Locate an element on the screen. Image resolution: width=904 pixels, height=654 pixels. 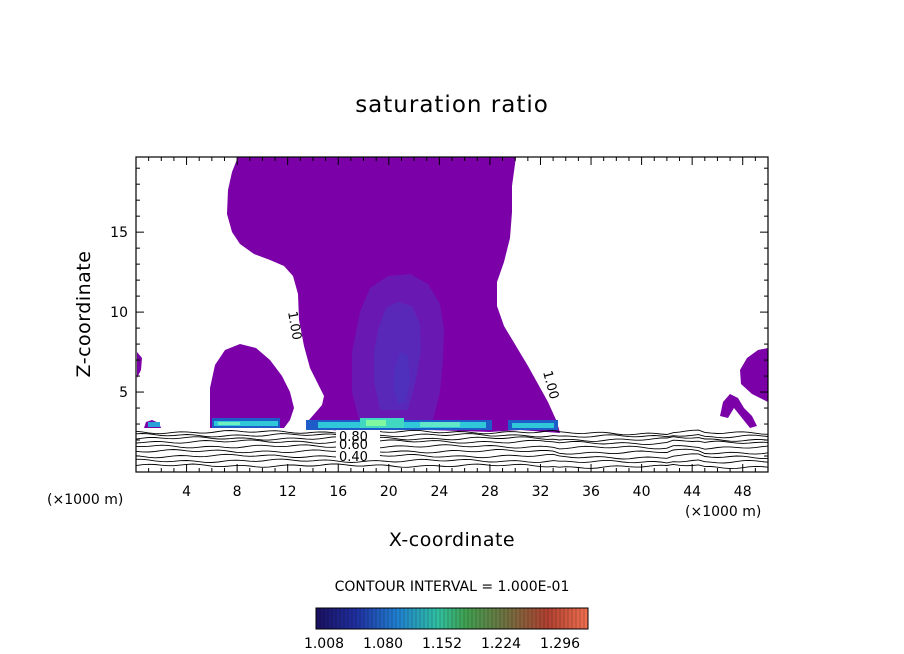
x-tick-label: 48 is located at coordinates (743, 492).